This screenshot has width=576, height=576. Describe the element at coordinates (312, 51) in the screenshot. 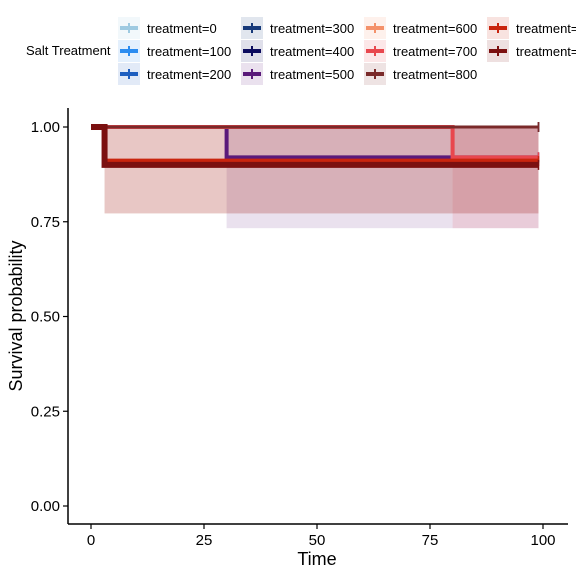

I see `legend-label-4: treatment=400` at that location.